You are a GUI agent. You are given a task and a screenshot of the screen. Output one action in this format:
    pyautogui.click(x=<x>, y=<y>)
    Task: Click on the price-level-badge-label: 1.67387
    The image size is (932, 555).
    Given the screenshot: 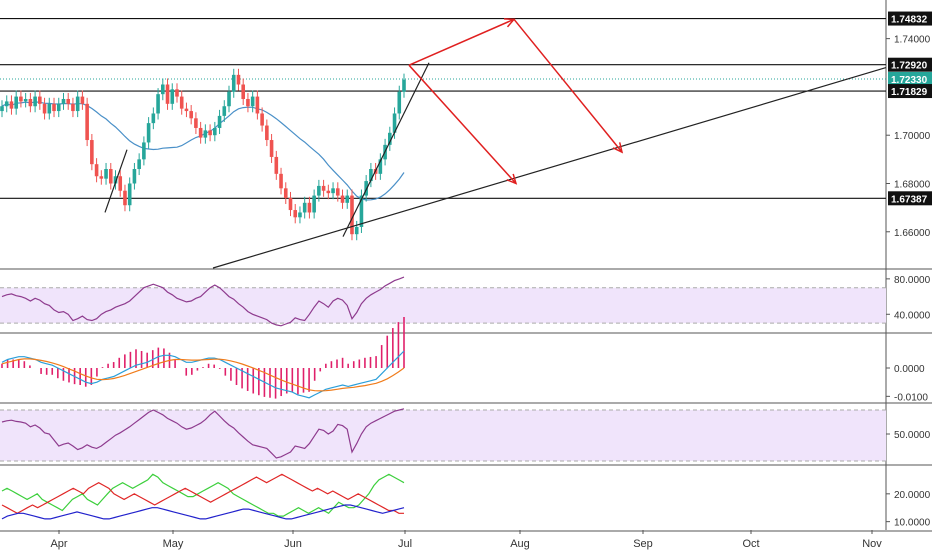 What is the action you would take?
    pyautogui.click(x=909, y=199)
    